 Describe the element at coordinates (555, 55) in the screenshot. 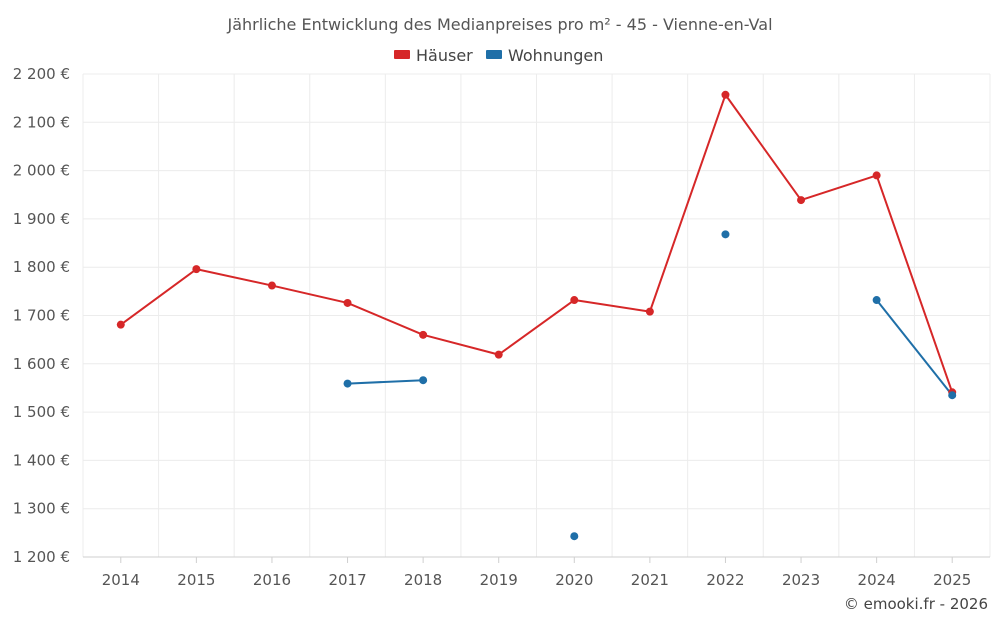

I see `legend-label-wohnungen: Wohnungen` at that location.